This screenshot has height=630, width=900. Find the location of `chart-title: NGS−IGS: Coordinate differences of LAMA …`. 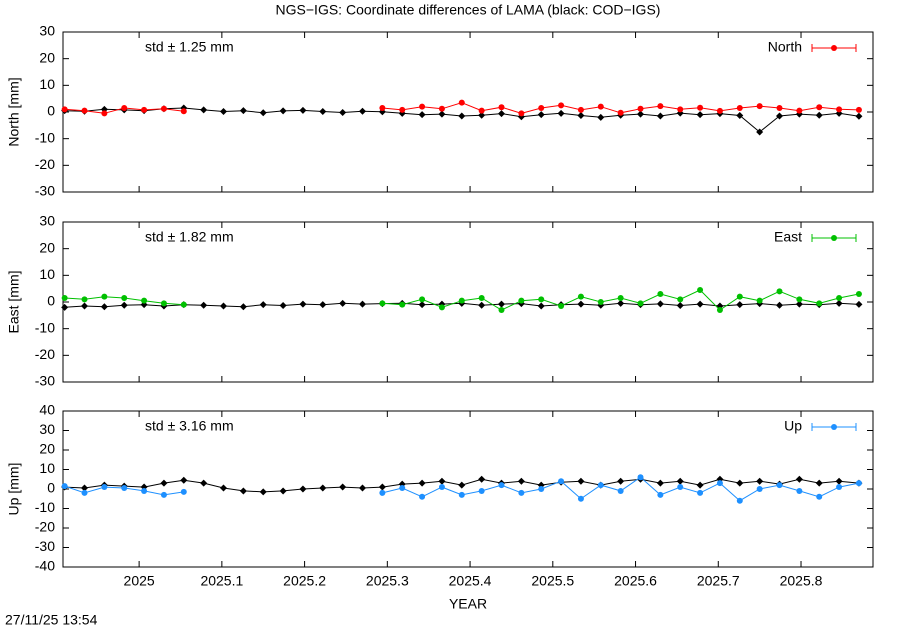

chart-title: NGS−IGS: Coordinate differences of LAMA … is located at coordinates (468, 10).